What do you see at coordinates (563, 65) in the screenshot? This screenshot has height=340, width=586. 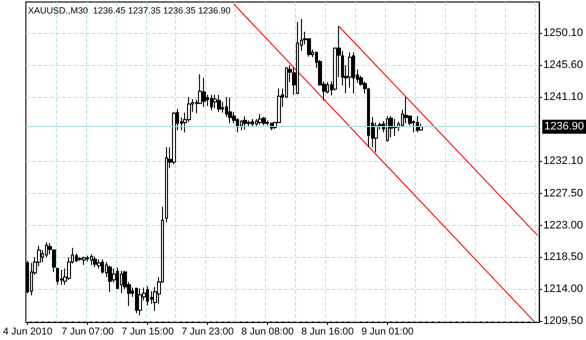 I see `y-tick-label: 1245.60` at bounding box center [563, 65].